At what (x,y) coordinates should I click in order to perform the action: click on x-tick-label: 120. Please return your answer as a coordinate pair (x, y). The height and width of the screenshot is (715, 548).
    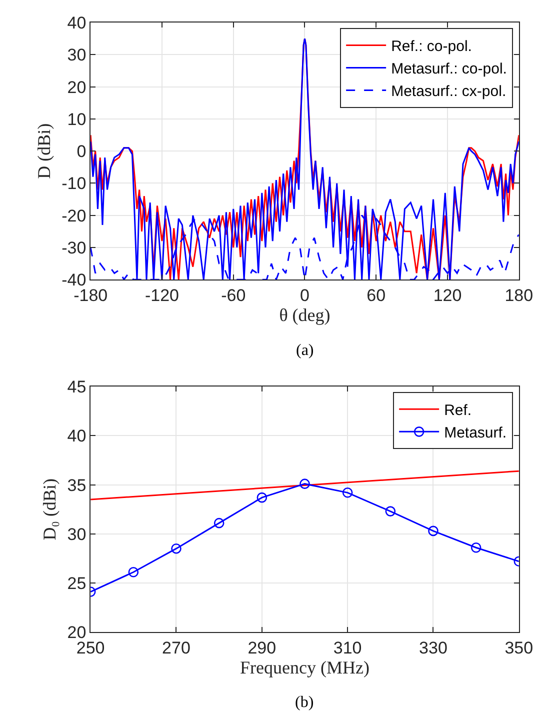
    Looking at the image, I should click on (447, 296).